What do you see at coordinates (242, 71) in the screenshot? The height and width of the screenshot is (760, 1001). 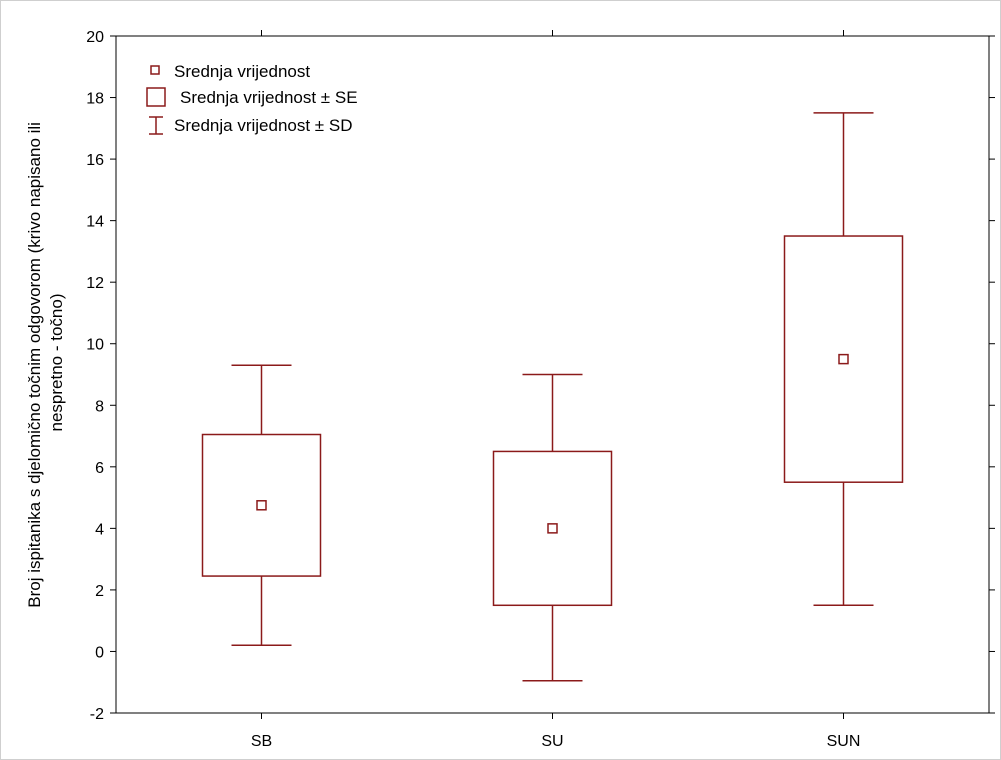 I see `legend-label-mean: Srednja vrijednost` at bounding box center [242, 71].